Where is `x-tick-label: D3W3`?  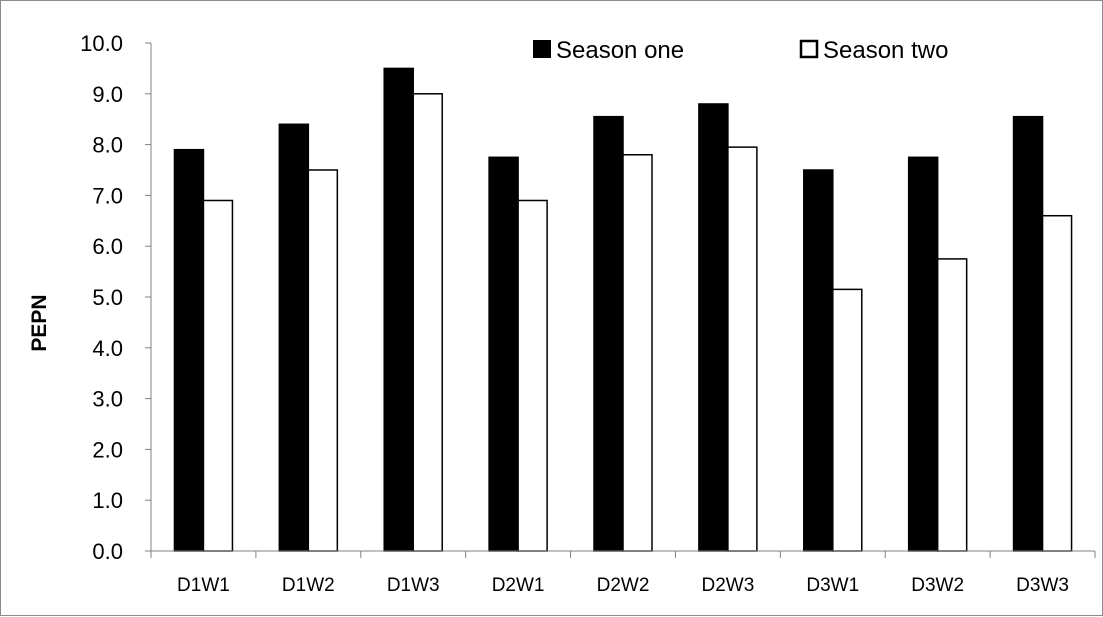 x-tick-label: D3W3 is located at coordinates (1042, 585).